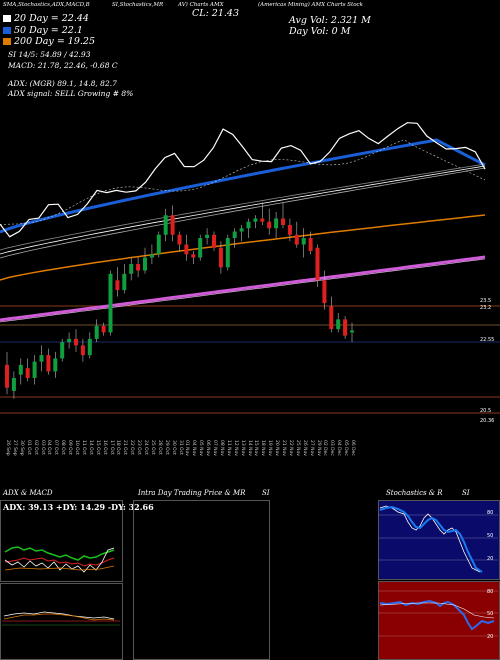 This screenshot has width=500, height=660. I want to click on legend-20day: 20 Day = 22.44, so click(51, 18).